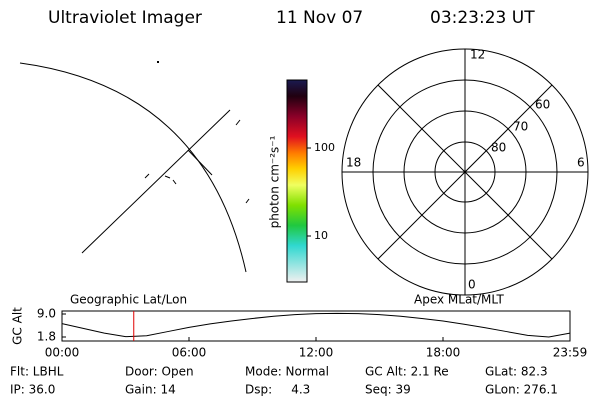 This screenshot has height=400, width=600. Describe the element at coordinates (159, 372) in the screenshot. I see `status-field: Door: Open` at that location.